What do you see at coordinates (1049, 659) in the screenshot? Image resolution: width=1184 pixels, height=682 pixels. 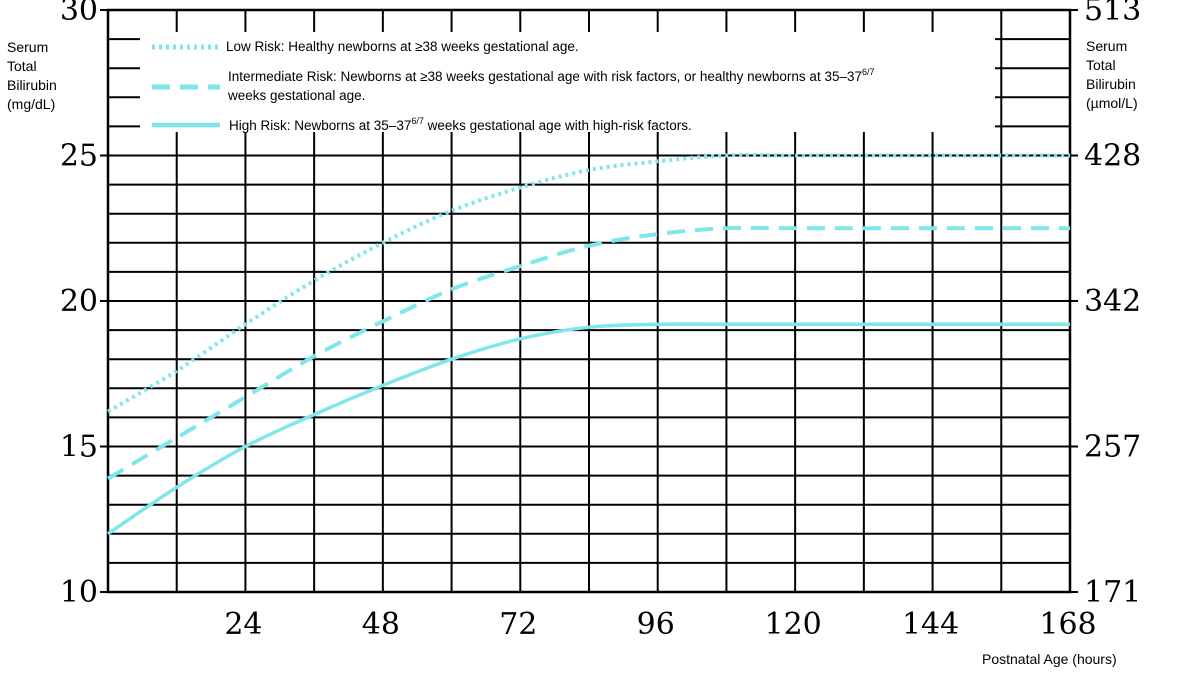 I see `x-axis-title: Postnatal Age (hours)` at bounding box center [1049, 659].